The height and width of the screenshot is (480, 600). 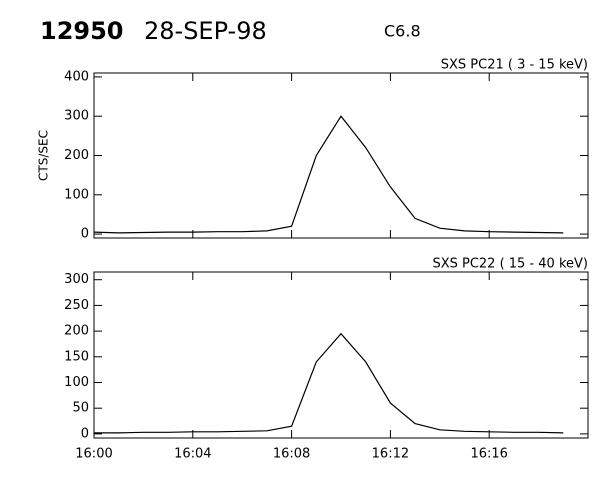 I want to click on panel-title: SXS PC22 ( 15 - 40 keV), so click(x=510, y=264).